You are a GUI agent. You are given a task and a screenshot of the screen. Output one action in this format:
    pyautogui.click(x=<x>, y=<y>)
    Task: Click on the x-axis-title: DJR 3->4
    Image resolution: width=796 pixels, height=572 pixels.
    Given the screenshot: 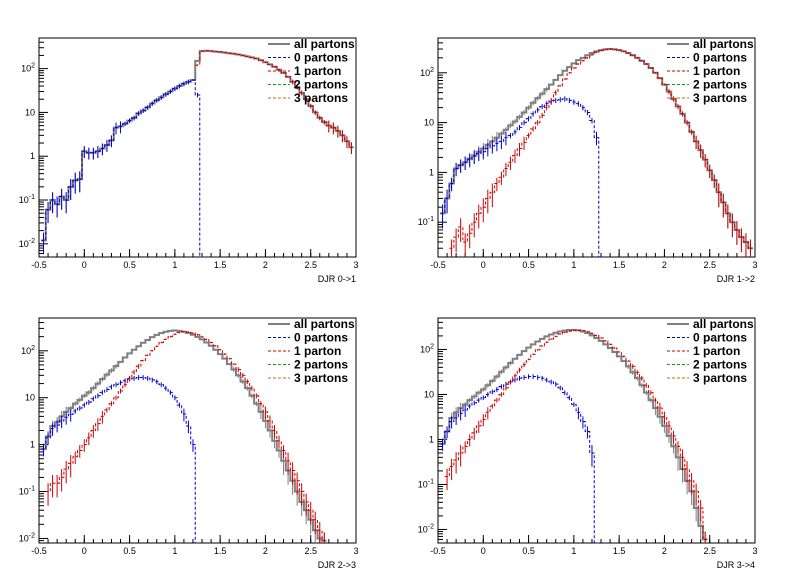 What is the action you would take?
    pyautogui.click(x=736, y=565)
    